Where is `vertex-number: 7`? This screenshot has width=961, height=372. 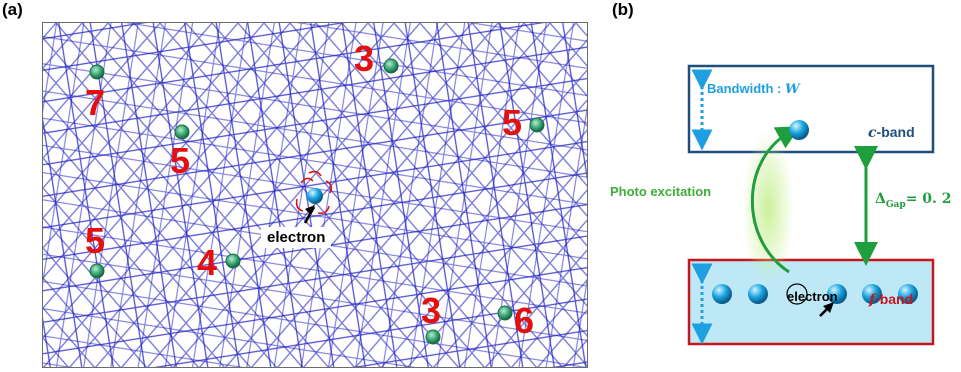 vertex-number: 7 is located at coordinates (95, 102).